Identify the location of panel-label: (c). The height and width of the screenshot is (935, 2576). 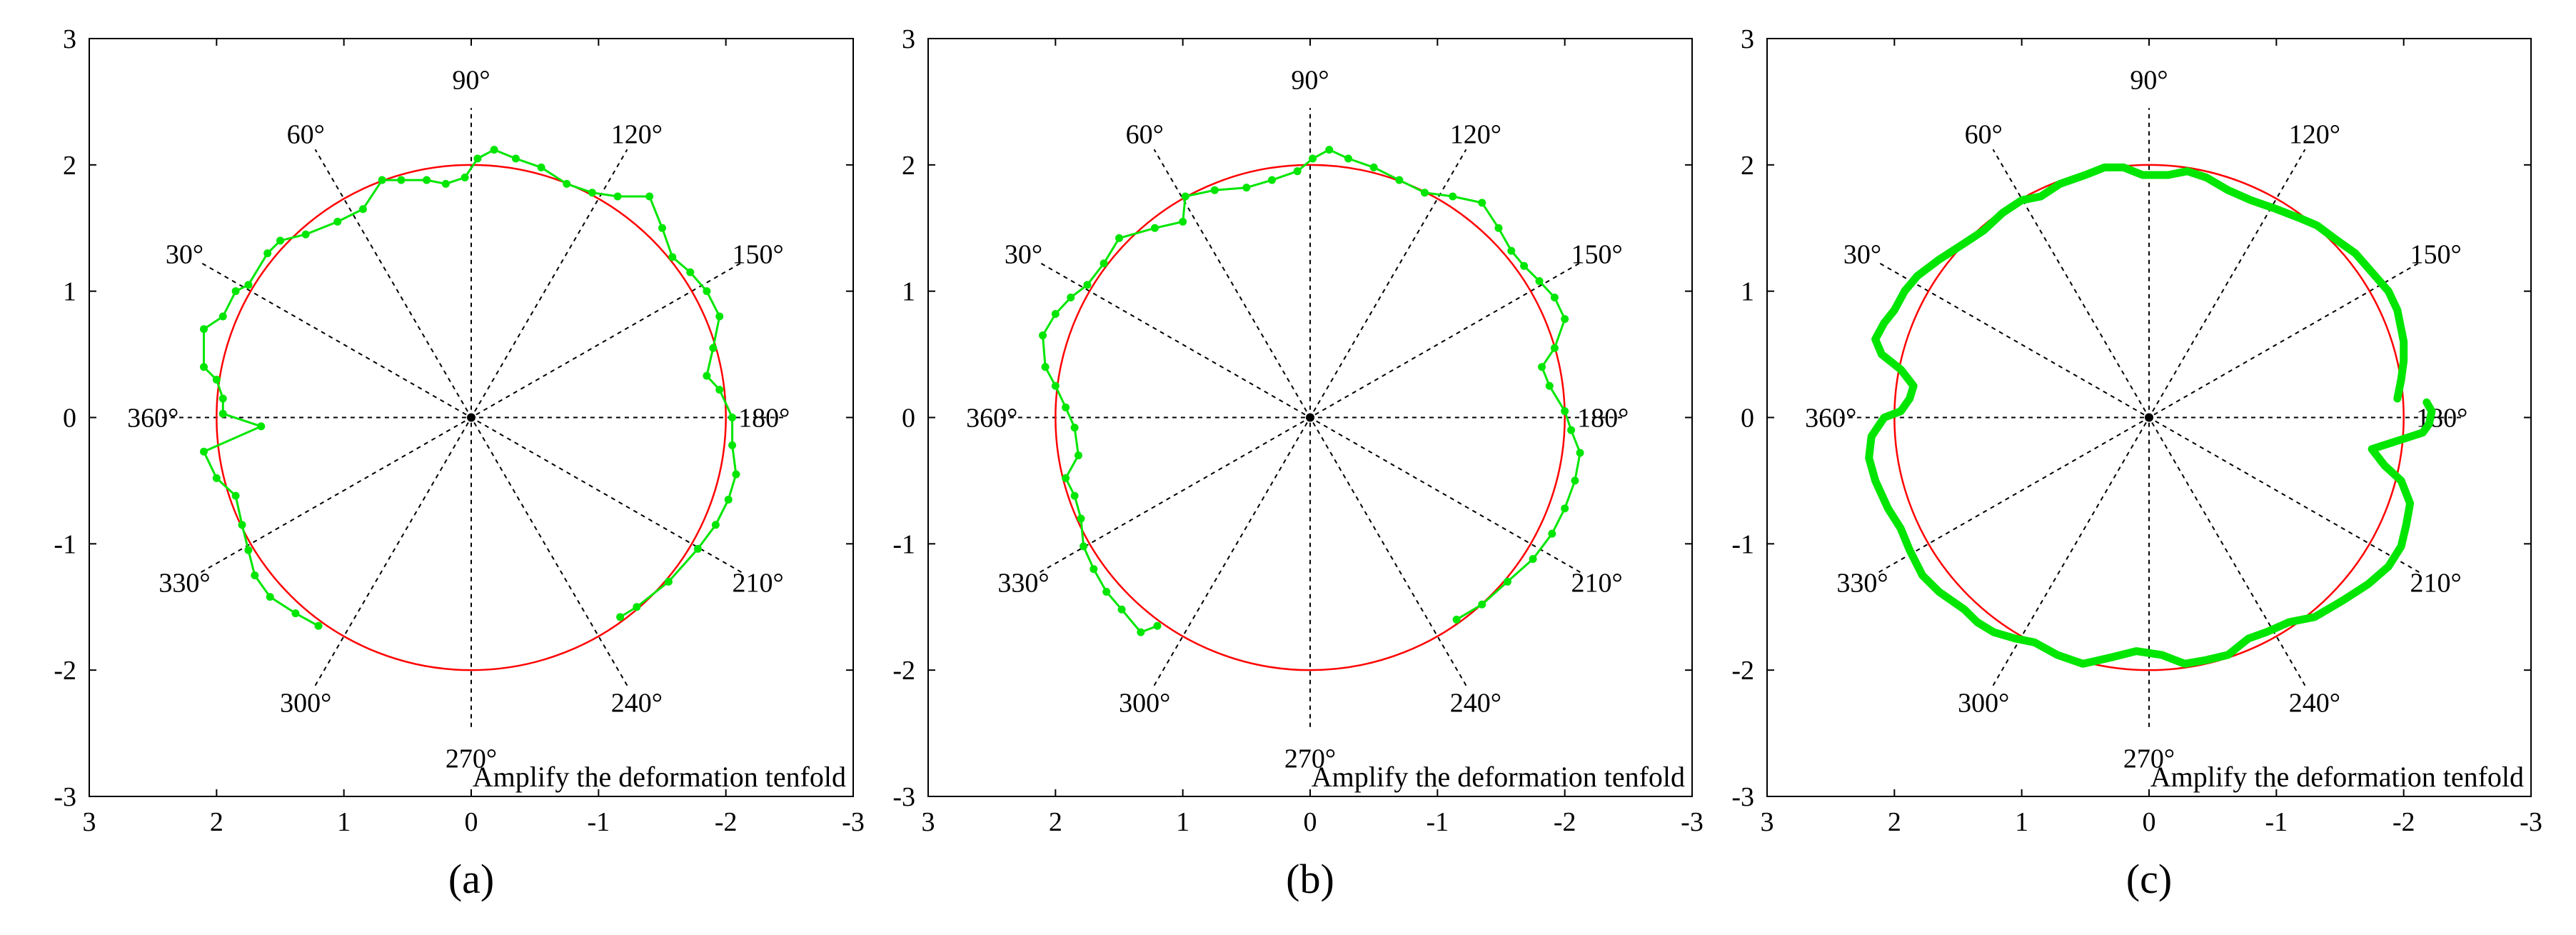
(2149, 879).